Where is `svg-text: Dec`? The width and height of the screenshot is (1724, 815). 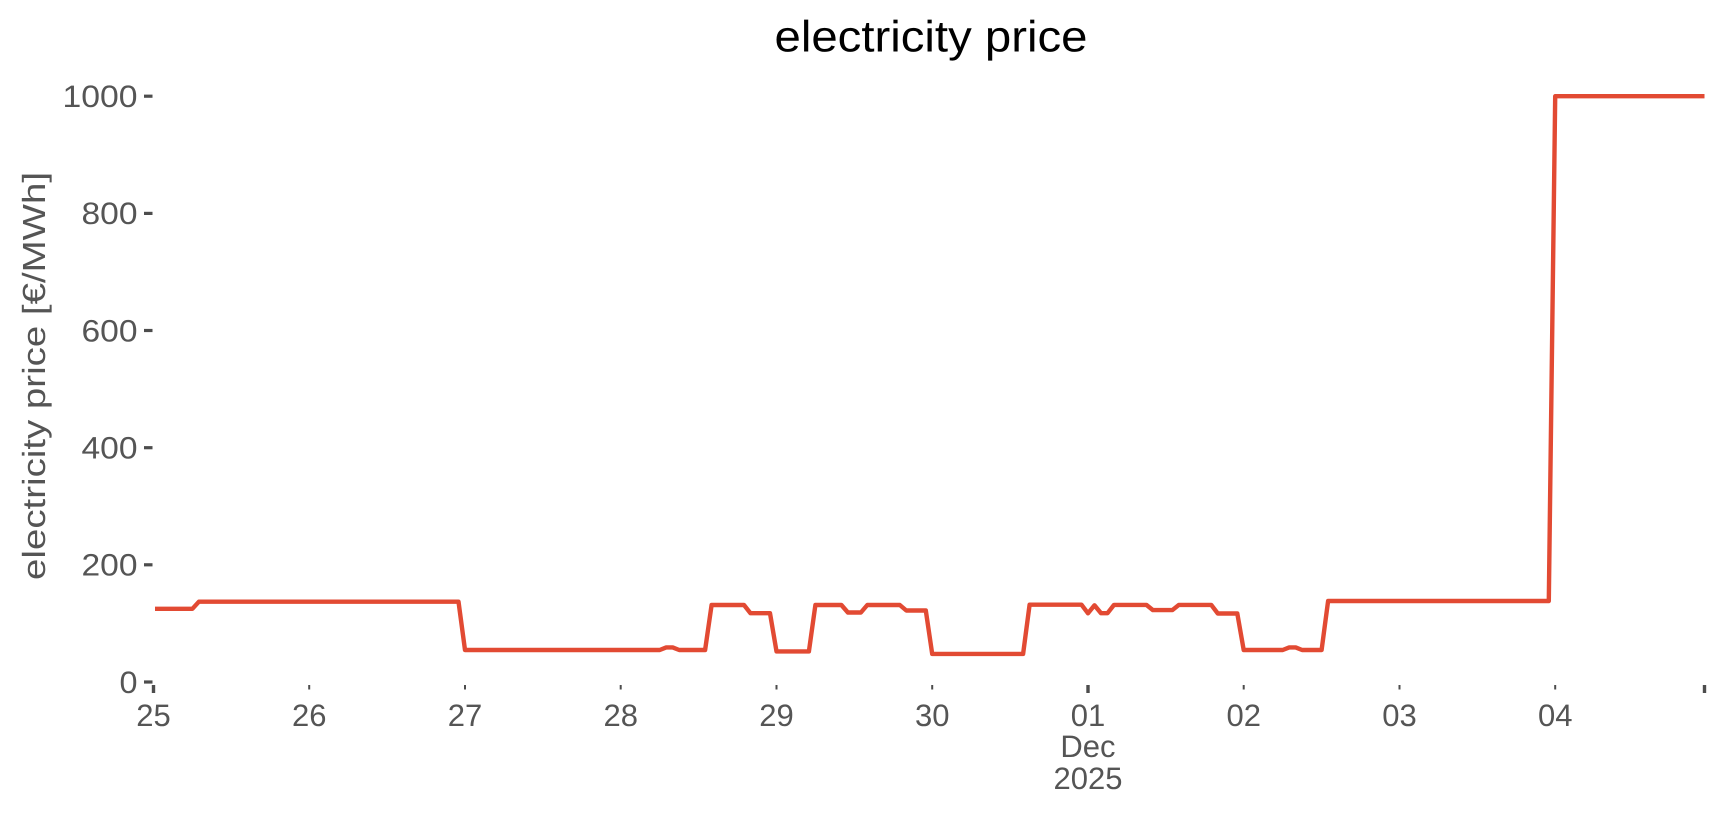
svg-text: Dec is located at coordinates (1087, 746).